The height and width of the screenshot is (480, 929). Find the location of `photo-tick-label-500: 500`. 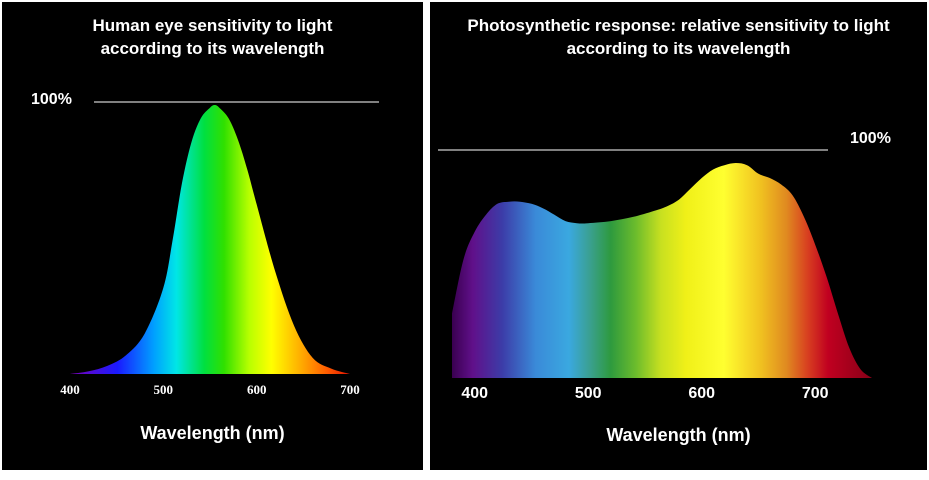

photo-tick-label-500: 500 is located at coordinates (588, 393).